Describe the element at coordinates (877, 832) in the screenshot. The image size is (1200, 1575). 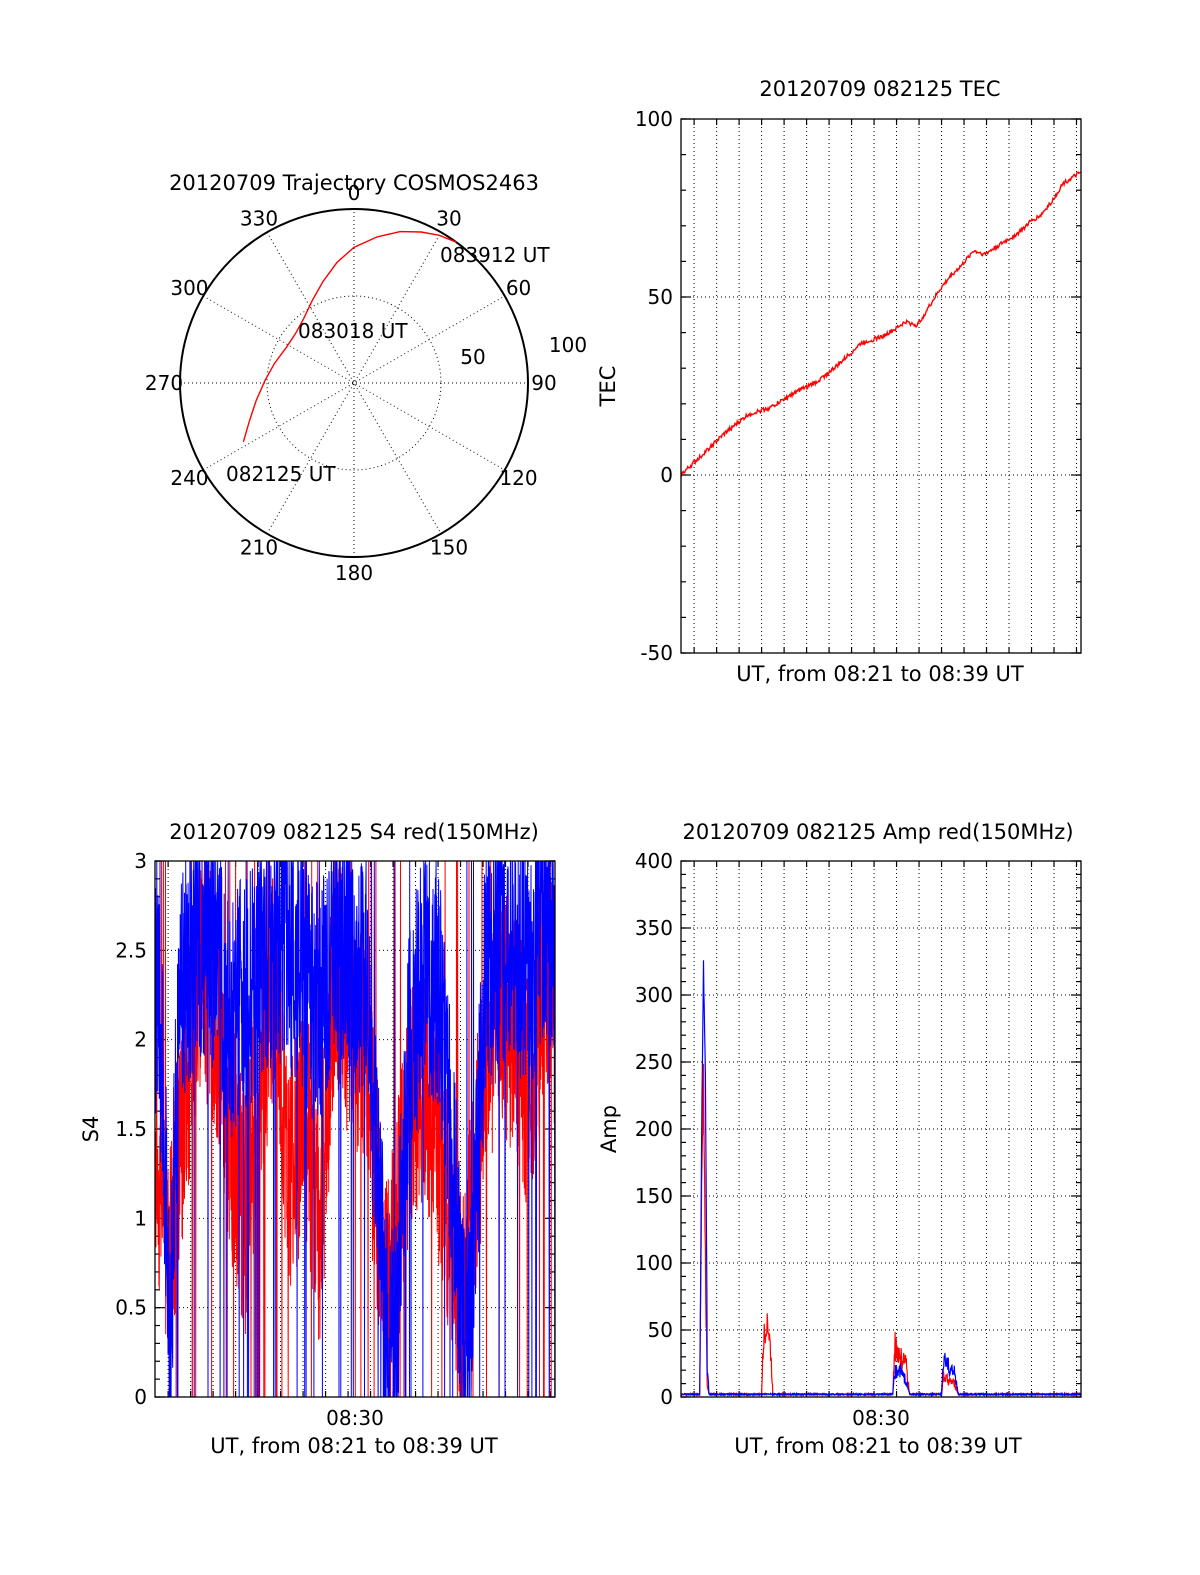
I see `amp-title: 20120709 082125 Amp red(150MHz)` at that location.